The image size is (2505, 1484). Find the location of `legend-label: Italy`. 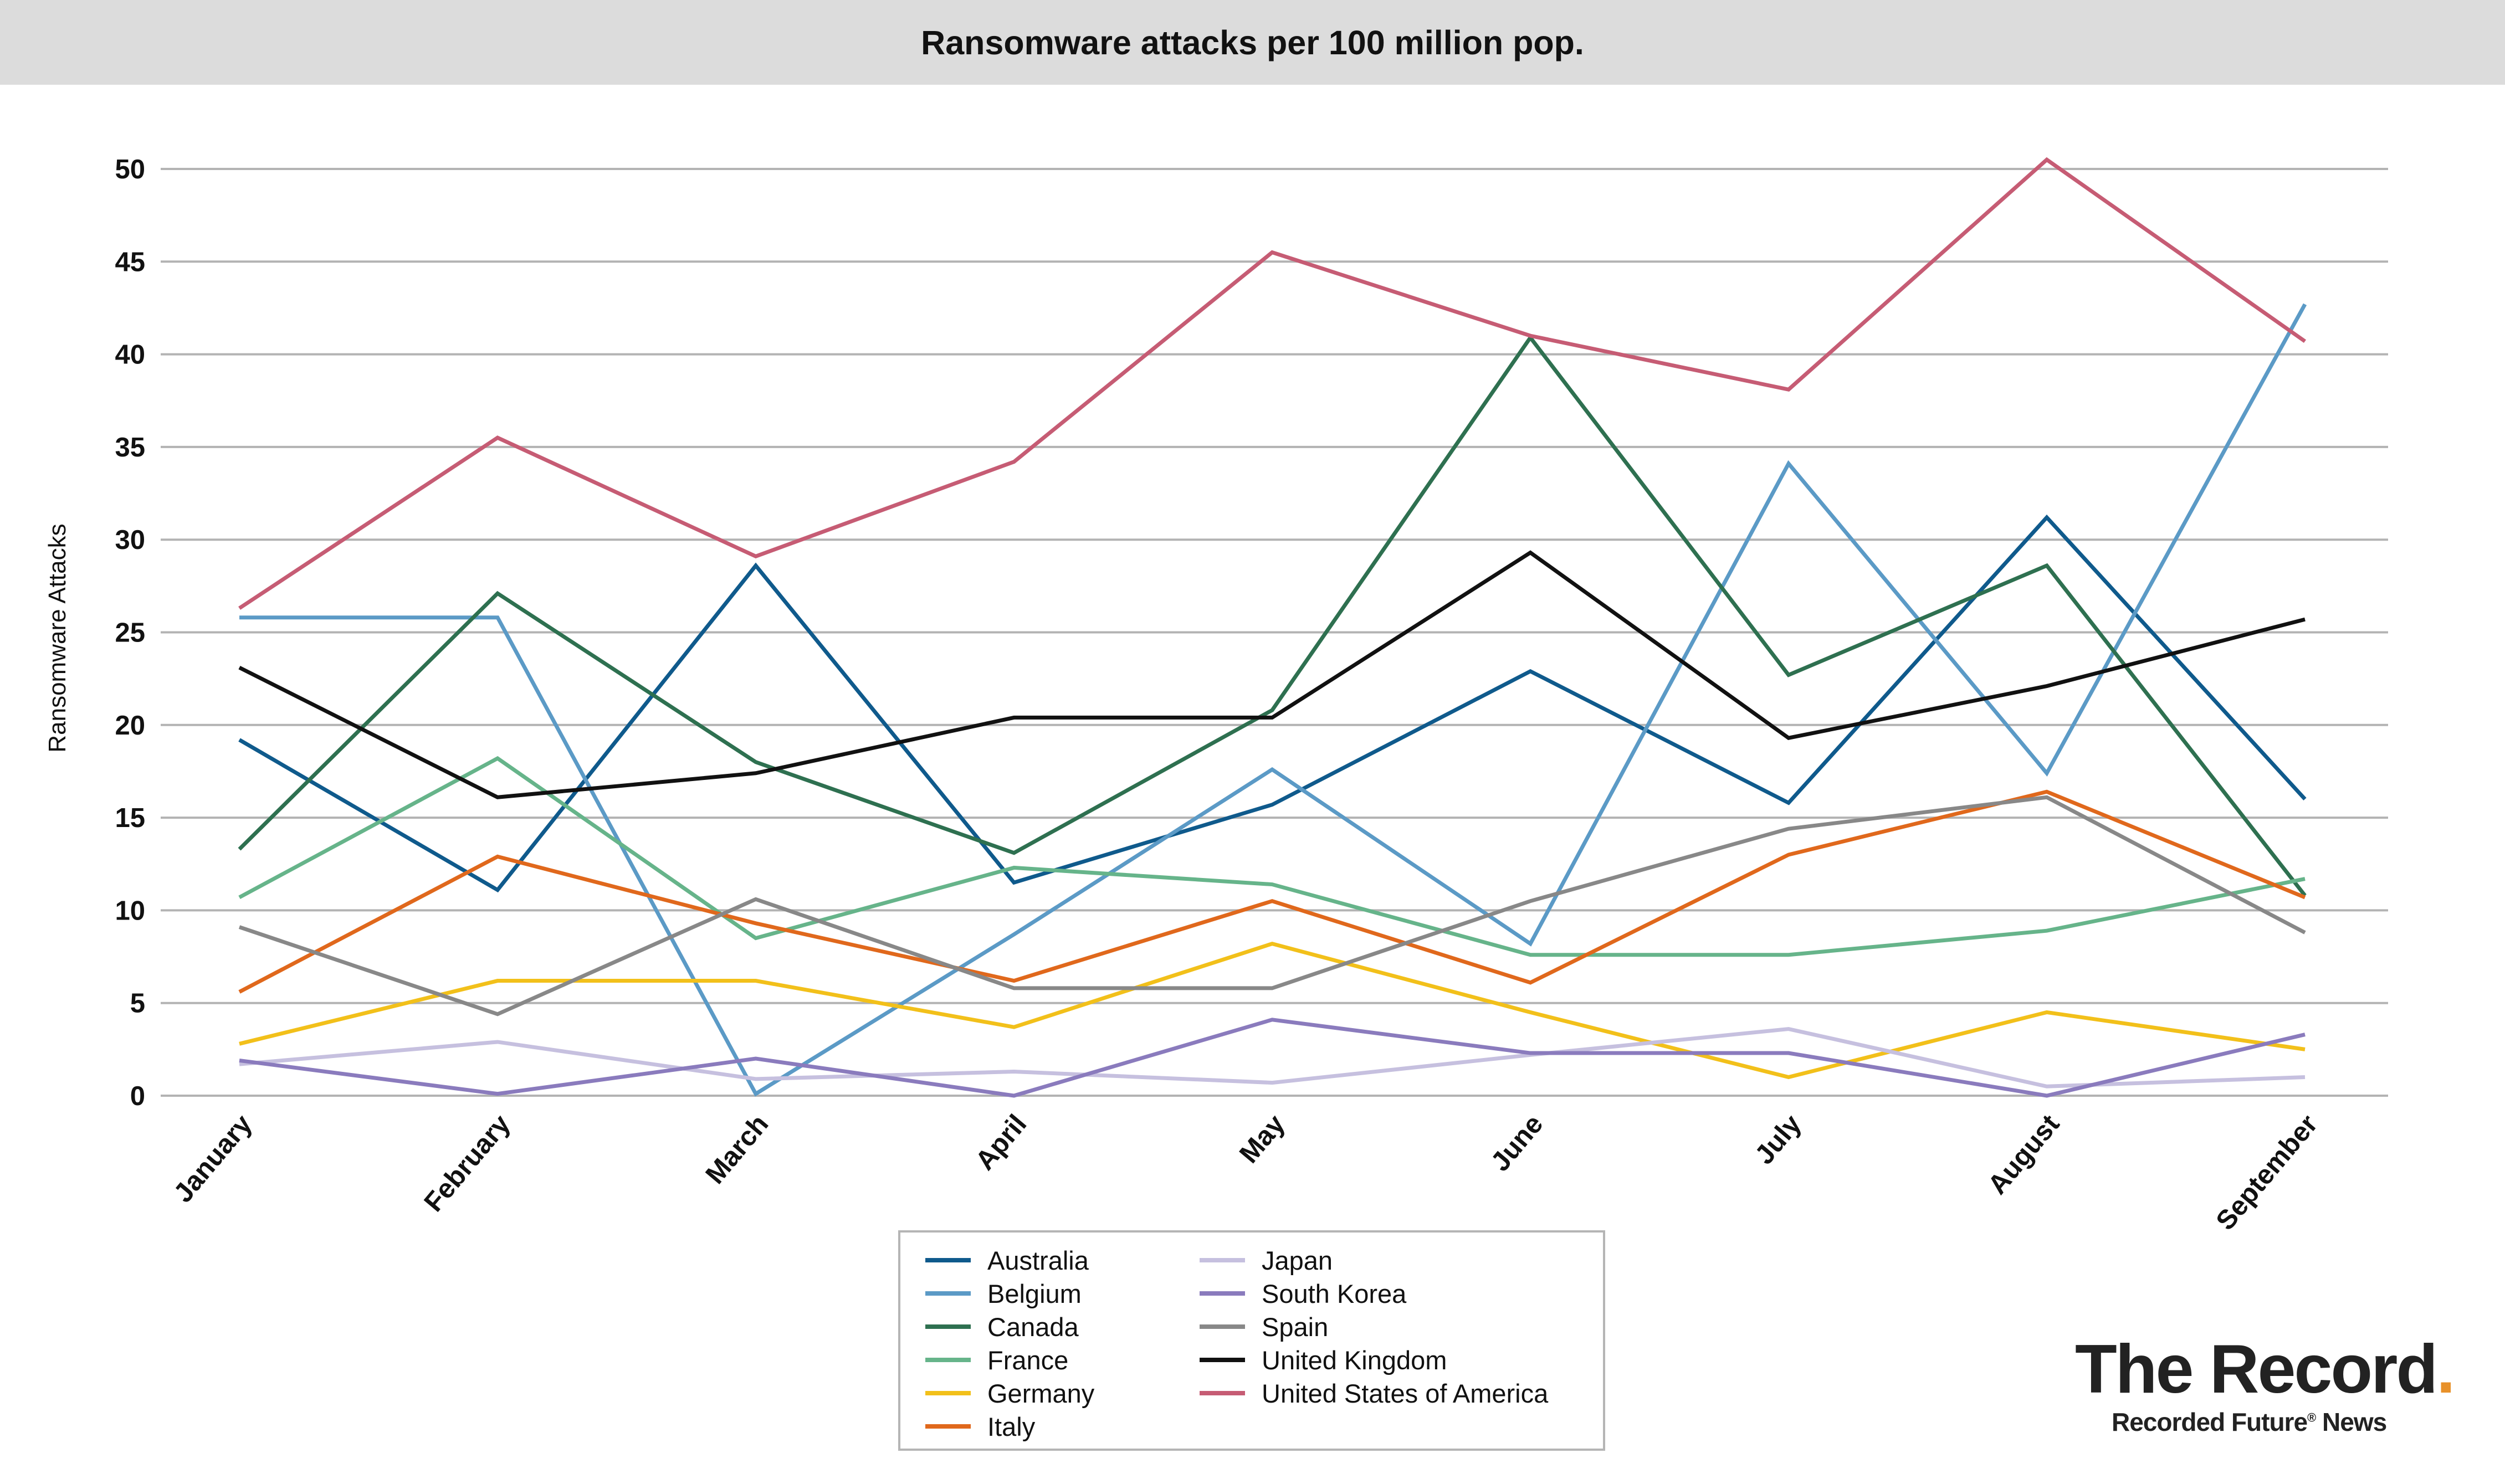

legend-label: Italy is located at coordinates (1012, 1426).